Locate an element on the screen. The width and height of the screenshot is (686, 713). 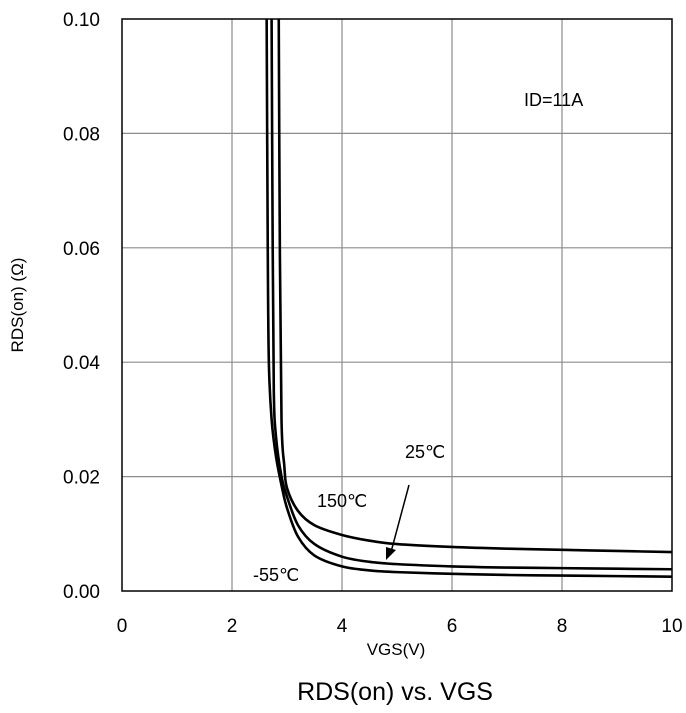
y-tick-label: 0.00 is located at coordinates (81, 592).